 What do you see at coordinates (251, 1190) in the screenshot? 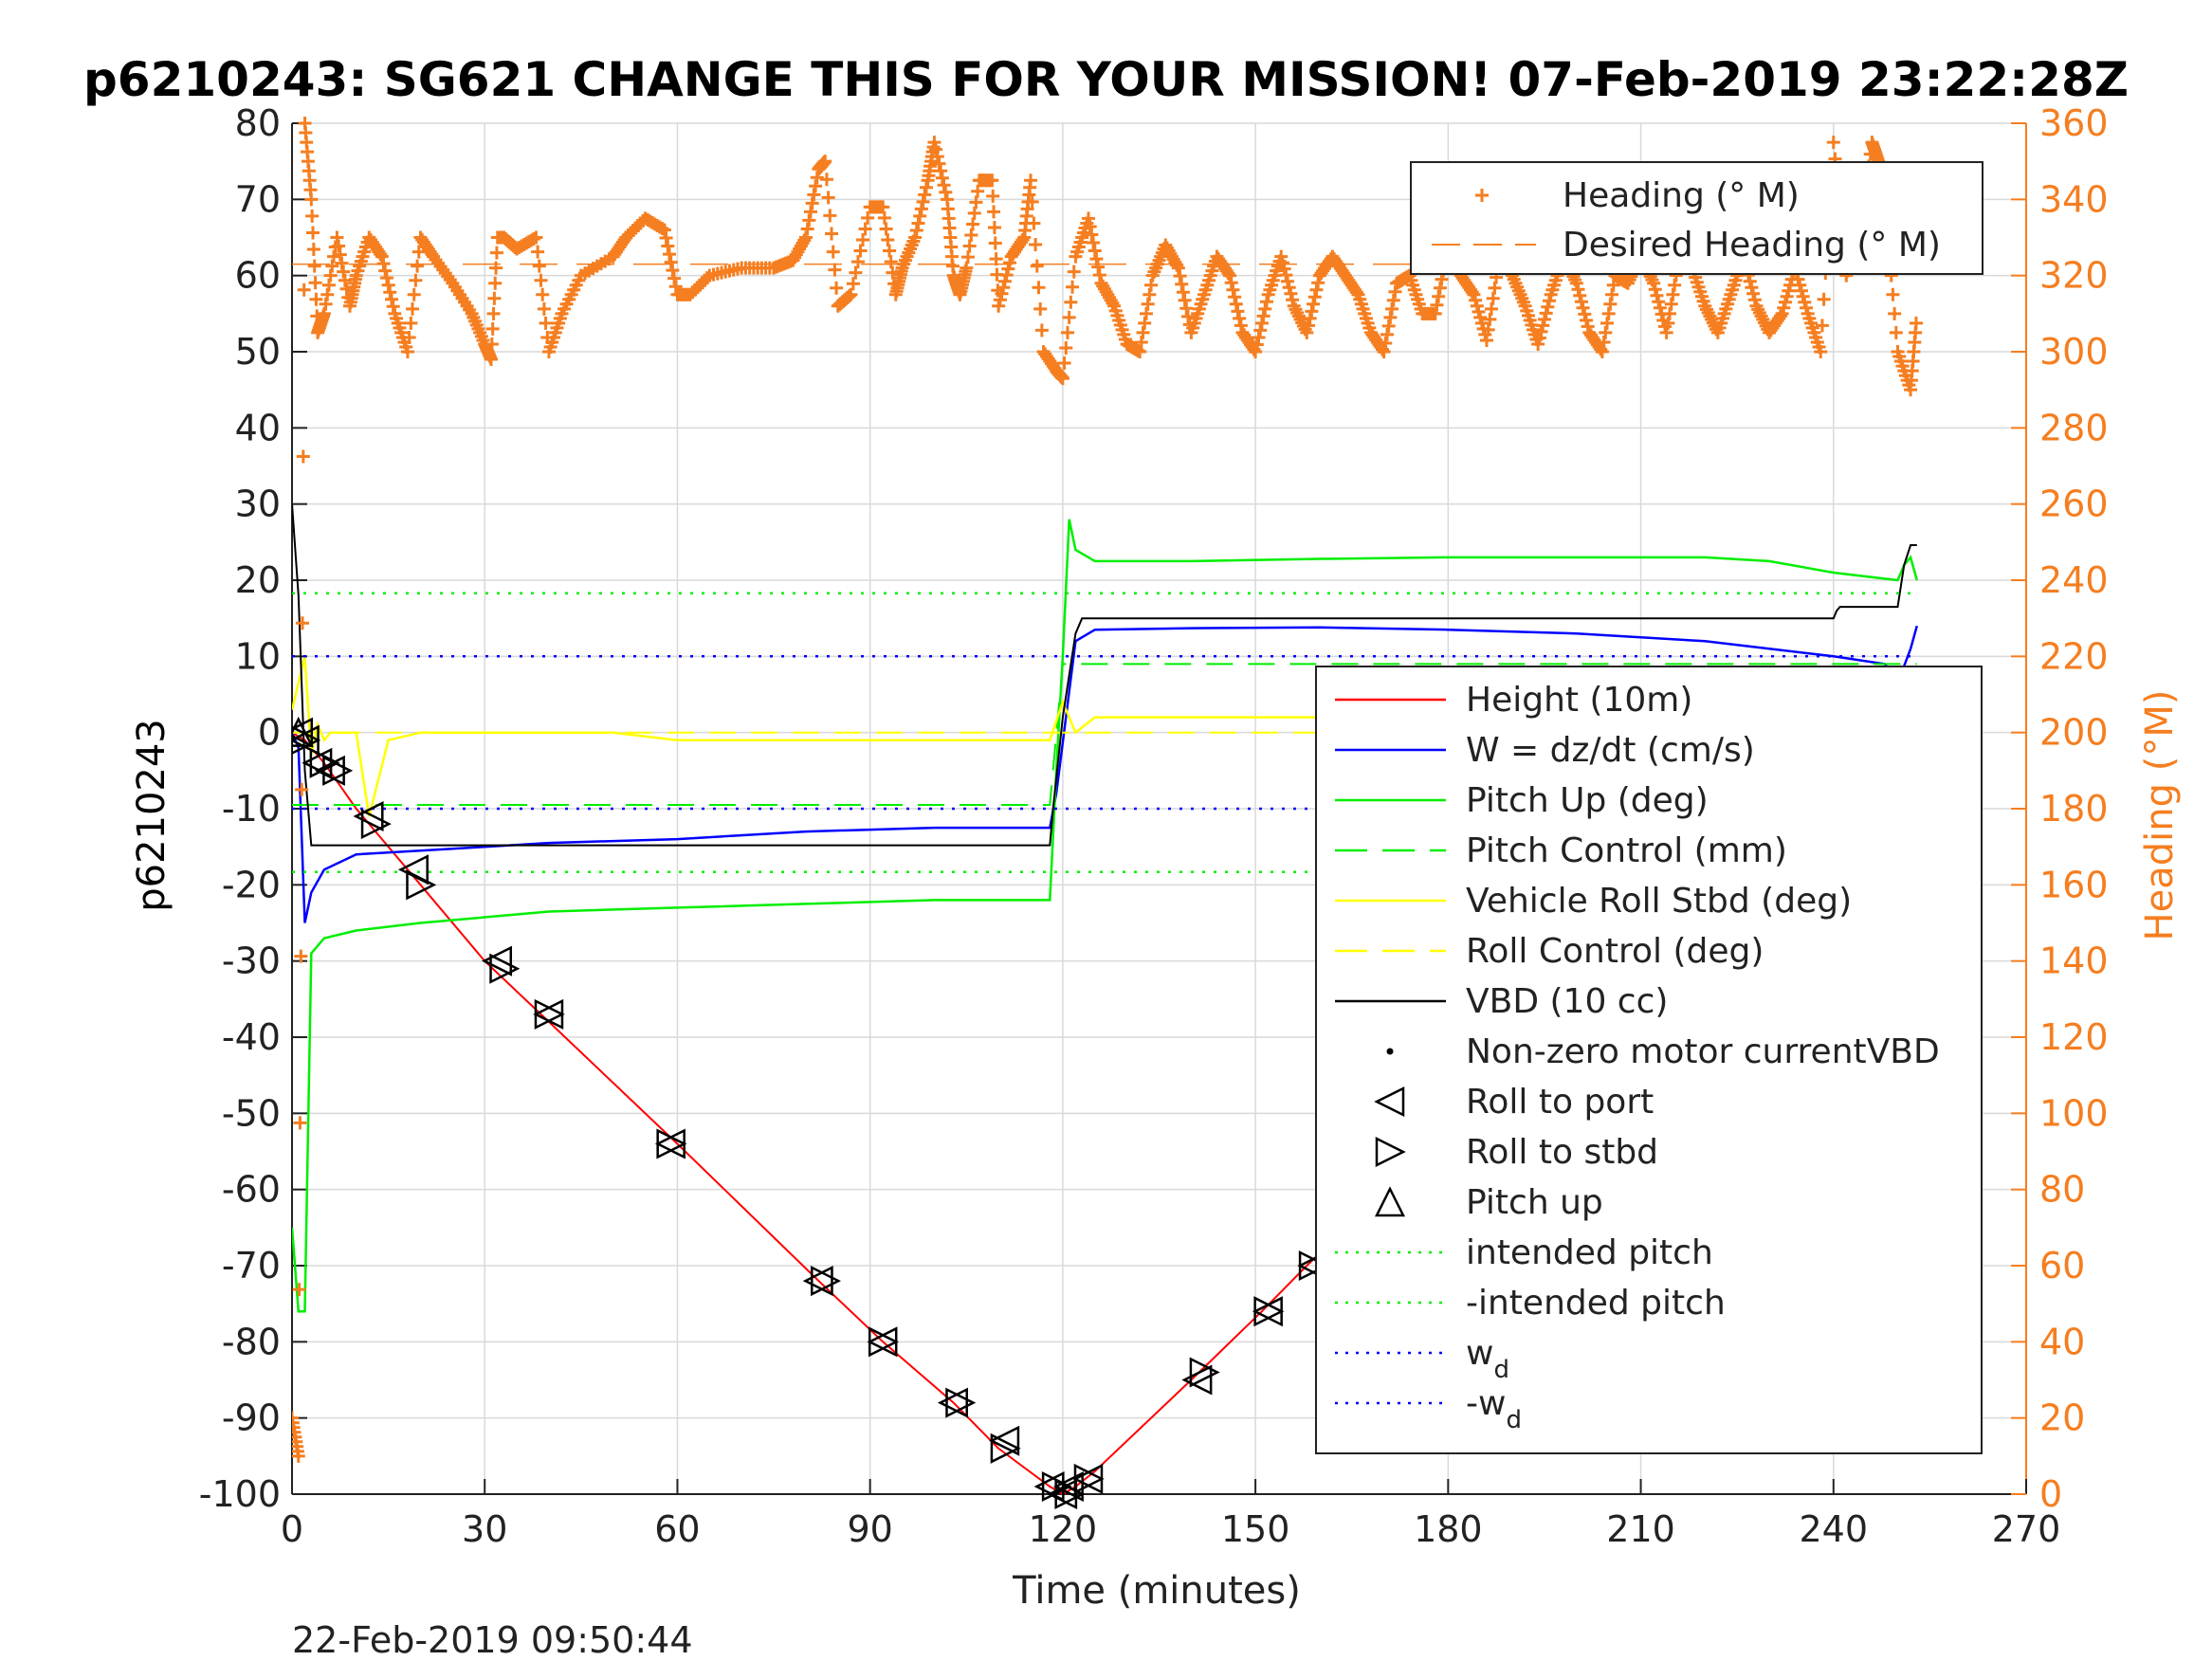
I see `y-tick-label-left: -60` at bounding box center [251, 1190].